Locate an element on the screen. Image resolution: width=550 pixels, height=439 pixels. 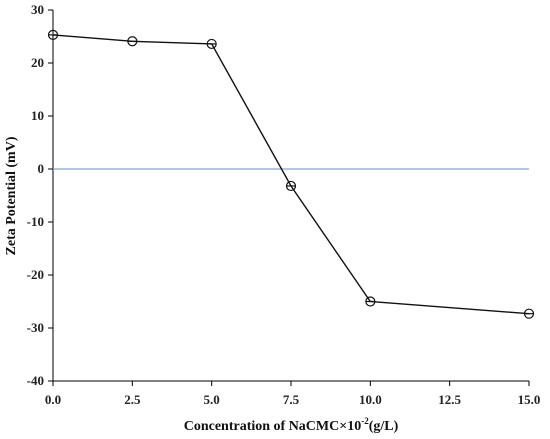
x-tick-label: 2.5 is located at coordinates (132, 399).